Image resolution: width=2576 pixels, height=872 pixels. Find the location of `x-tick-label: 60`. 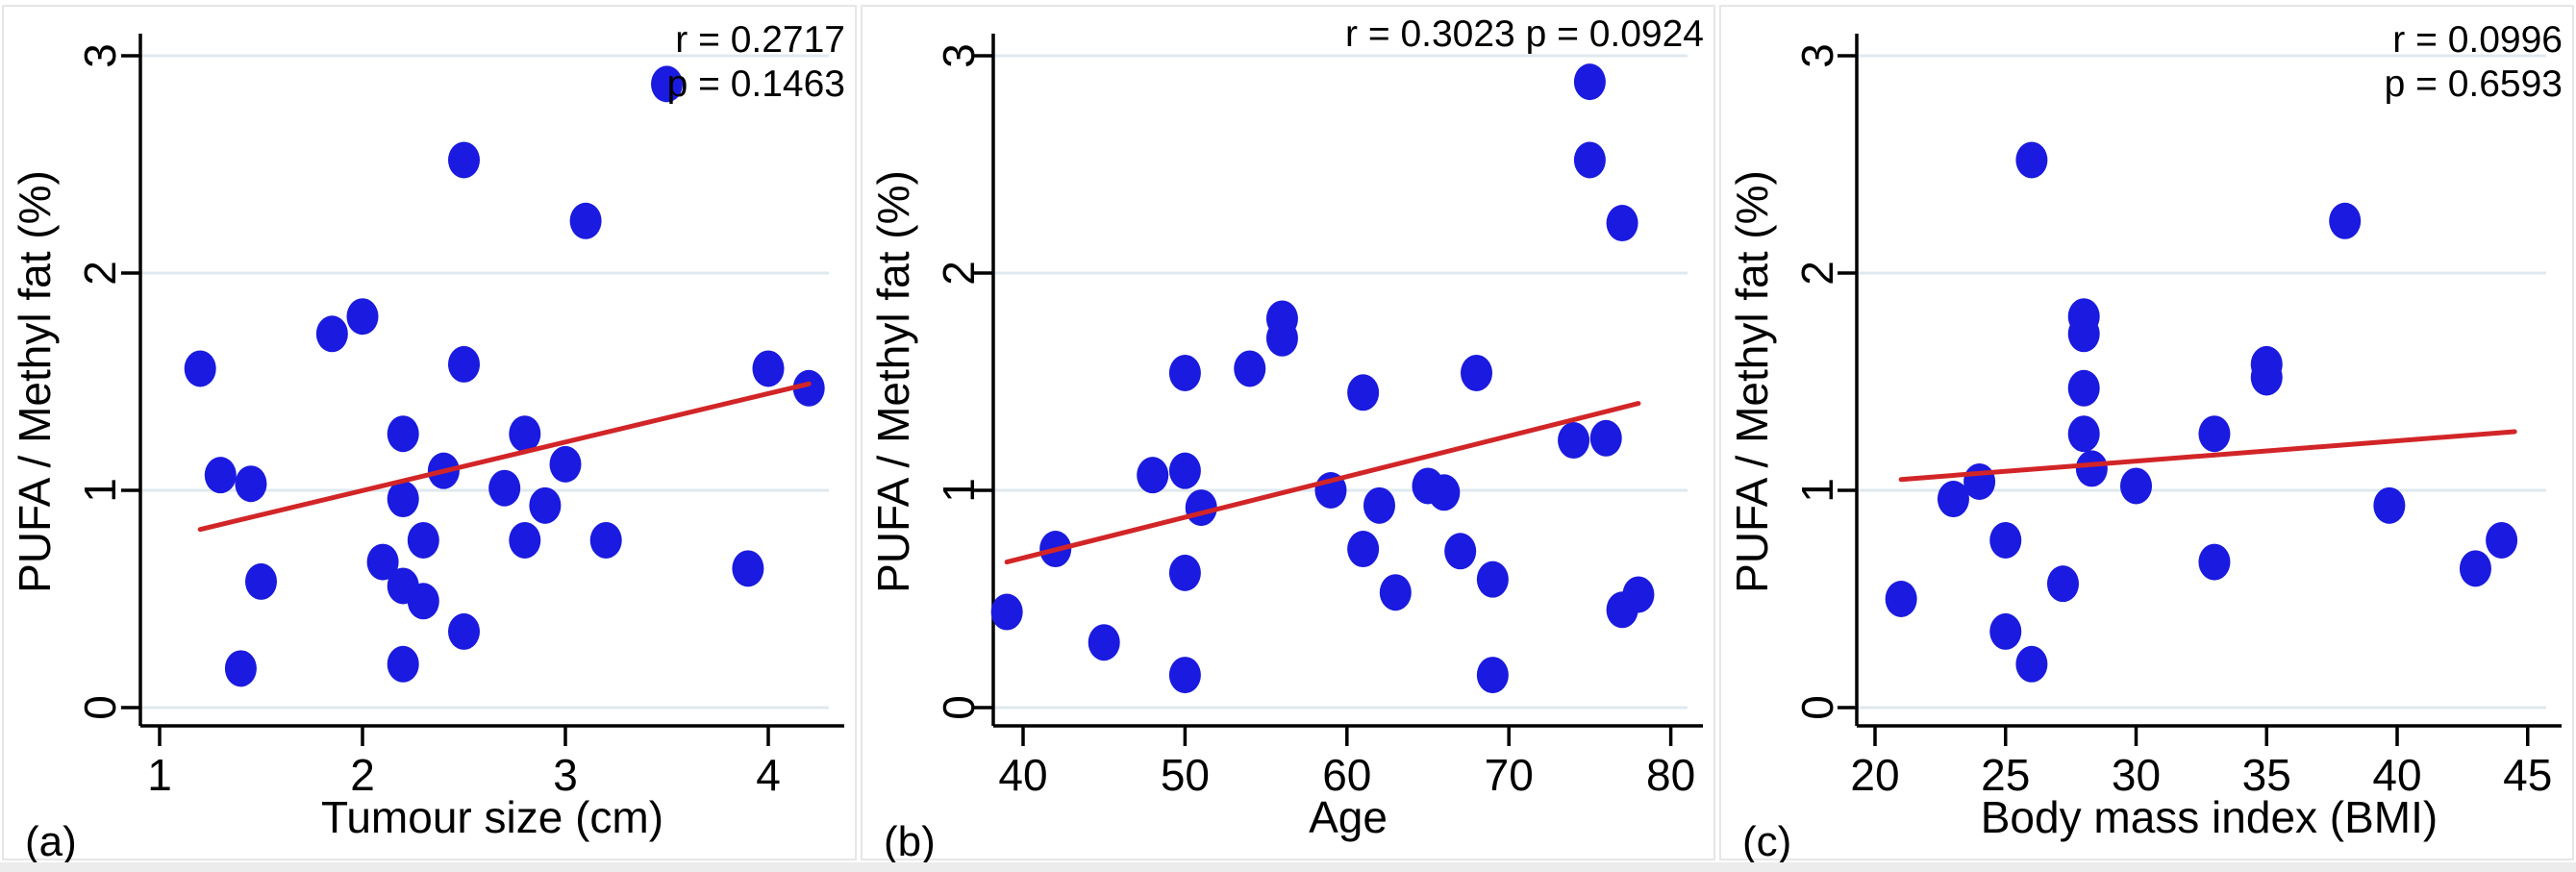

x-tick-label: 60 is located at coordinates (1346, 775).